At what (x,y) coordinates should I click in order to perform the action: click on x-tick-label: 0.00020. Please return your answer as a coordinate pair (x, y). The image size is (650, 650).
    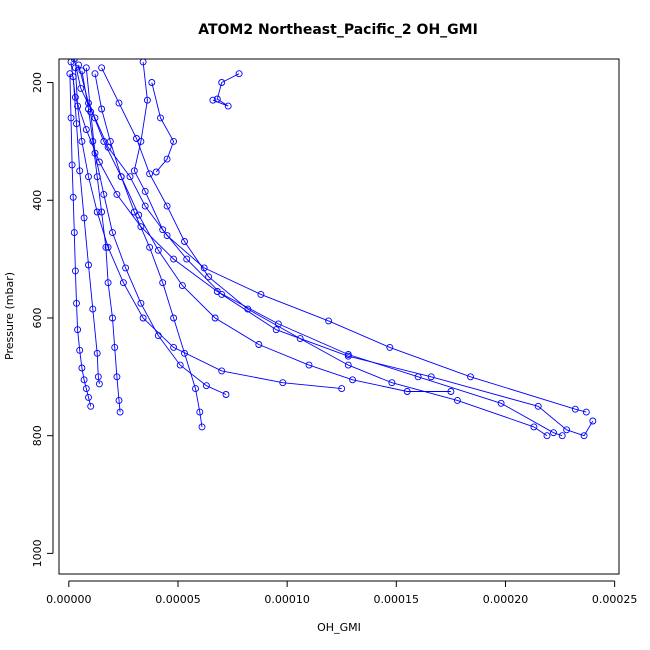
    Looking at the image, I should click on (506, 599).